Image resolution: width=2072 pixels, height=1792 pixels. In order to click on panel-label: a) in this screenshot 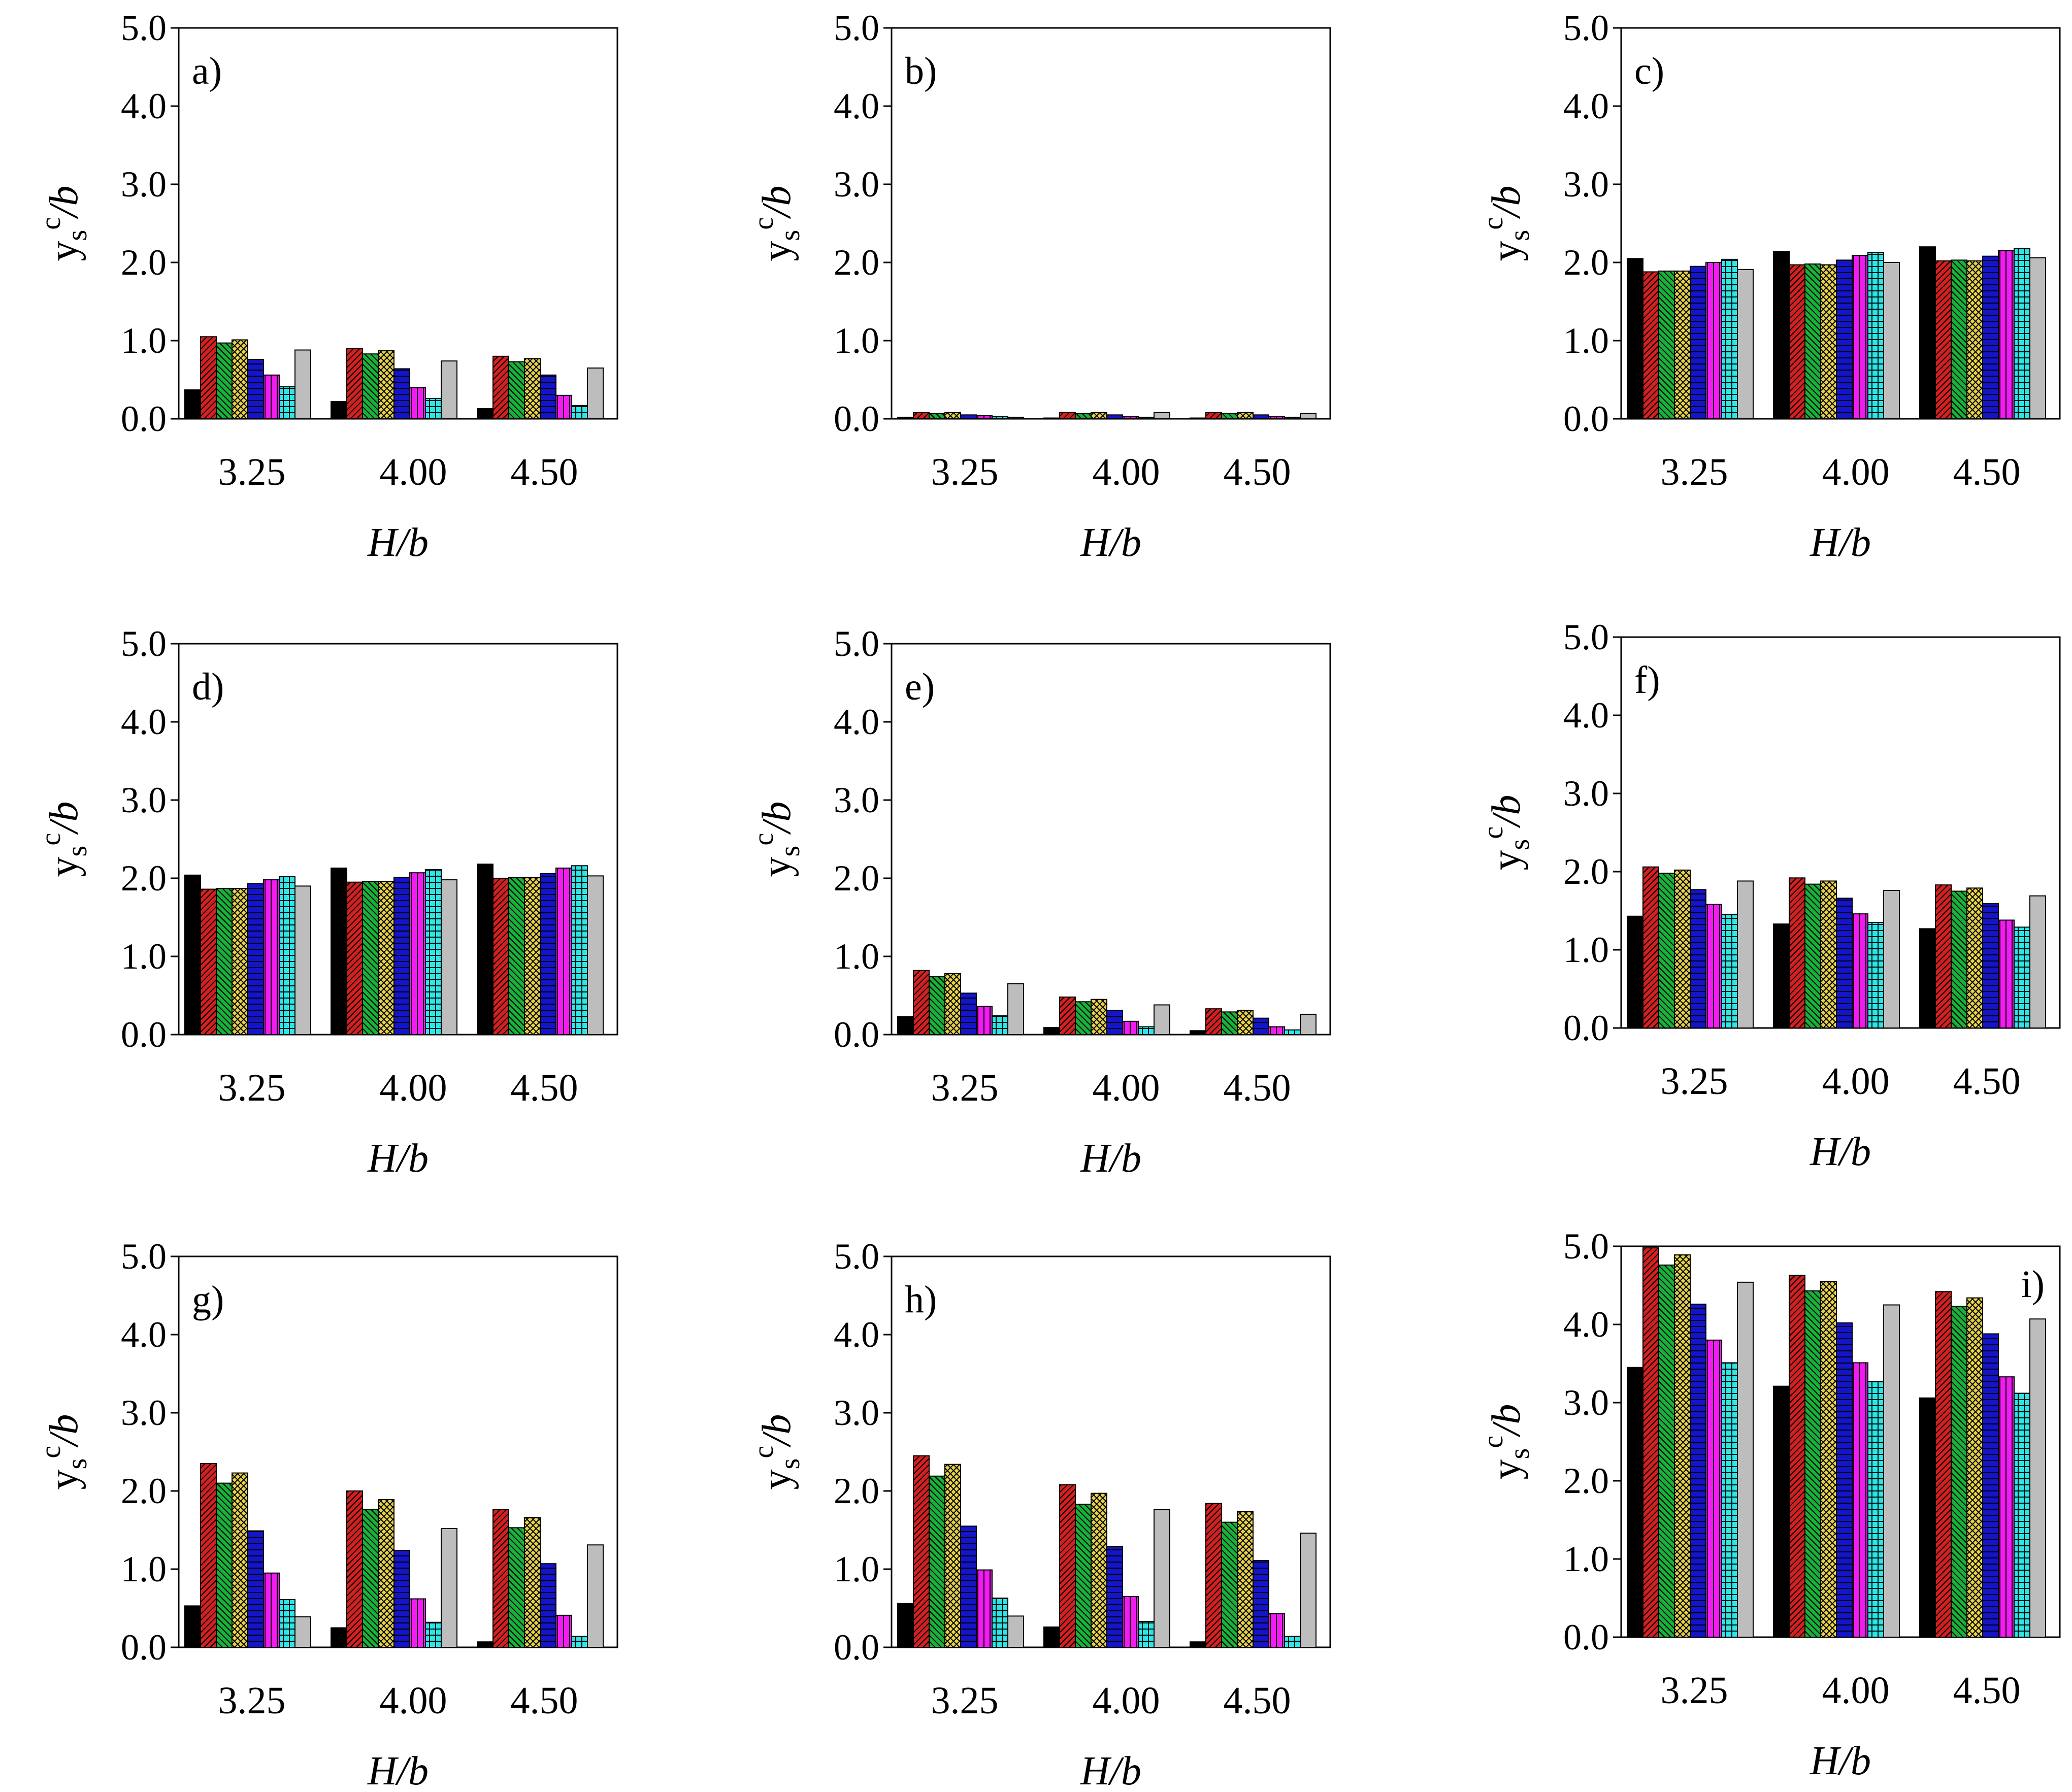, I will do `click(207, 71)`.